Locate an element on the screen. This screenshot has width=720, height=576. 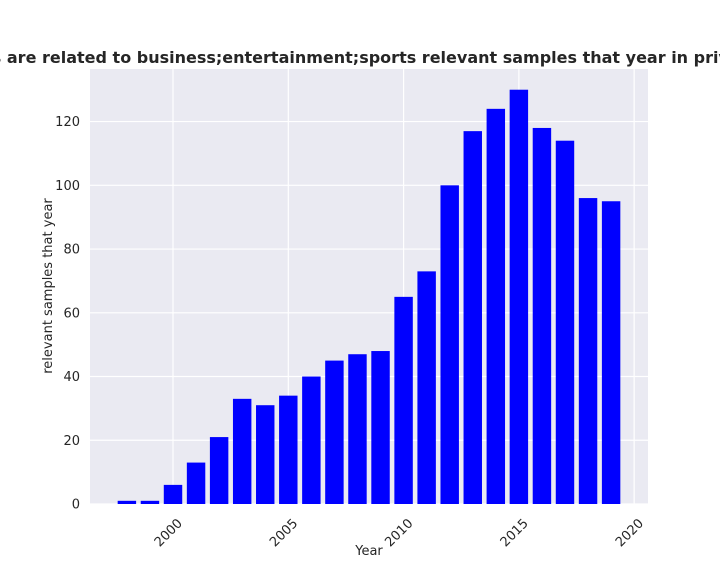
bar-2006 is located at coordinates (311, 440).